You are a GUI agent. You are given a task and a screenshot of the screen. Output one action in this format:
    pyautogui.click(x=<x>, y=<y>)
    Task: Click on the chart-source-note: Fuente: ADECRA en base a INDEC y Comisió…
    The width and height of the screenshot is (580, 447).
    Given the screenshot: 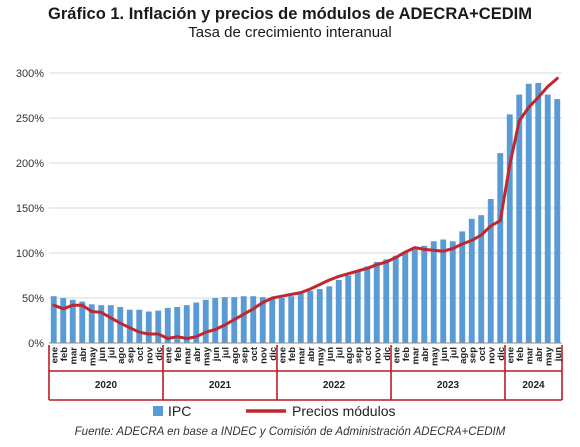 What is the action you would take?
    pyautogui.click(x=290, y=432)
    